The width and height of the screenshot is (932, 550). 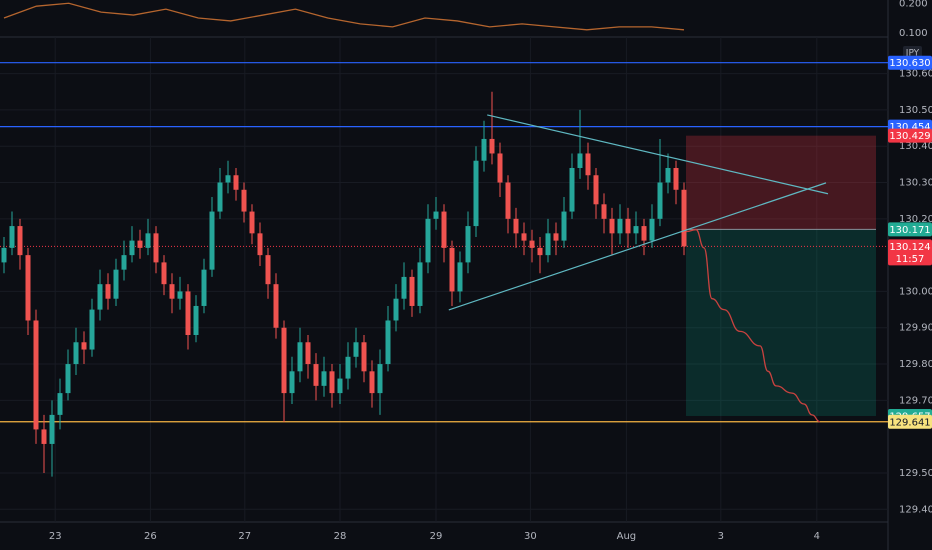 What do you see at coordinates (909, 127) in the screenshot?
I see `price-badge-label: 130.454` at bounding box center [909, 127].